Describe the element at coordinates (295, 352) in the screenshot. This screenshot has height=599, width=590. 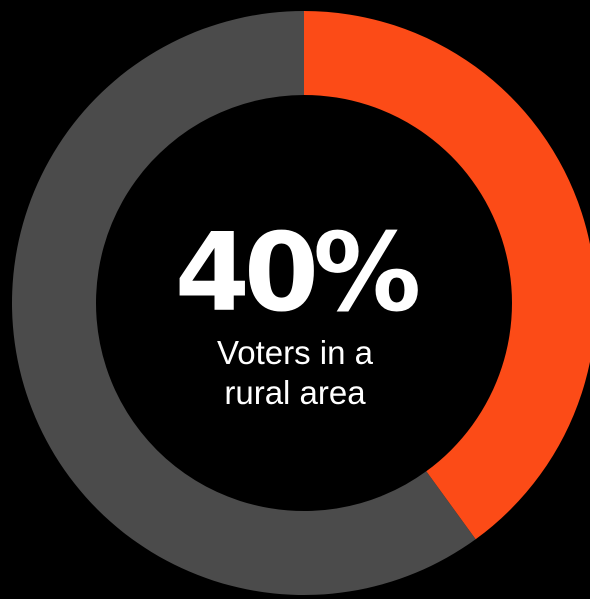
I see `center-caption-line-1: Voters in a` at that location.